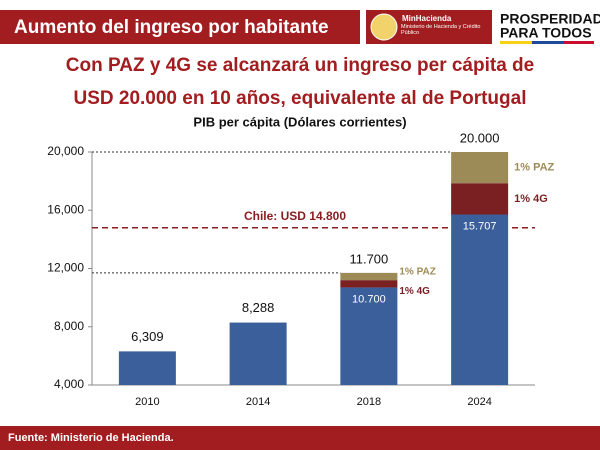 This screenshot has width=600, height=450. Describe the element at coordinates (479, 402) in the screenshot. I see `x-tick-label: 2024` at that location.